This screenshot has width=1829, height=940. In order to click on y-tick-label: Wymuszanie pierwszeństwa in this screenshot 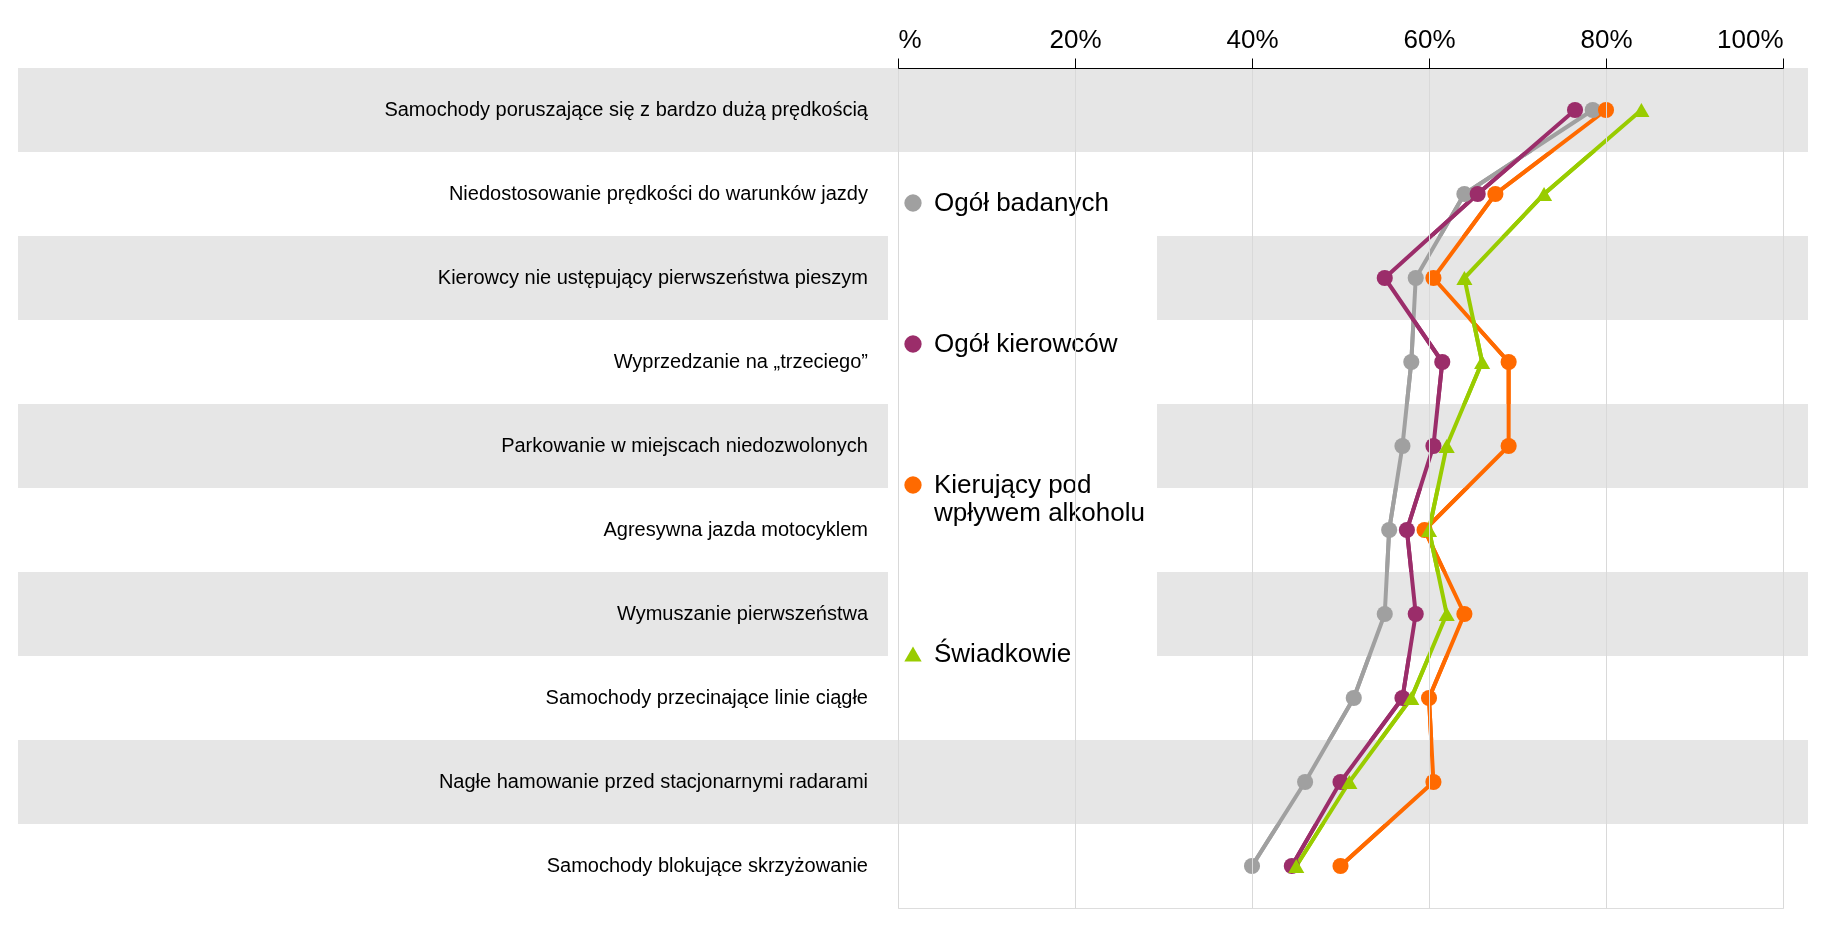, I will do `click(742, 613)`.